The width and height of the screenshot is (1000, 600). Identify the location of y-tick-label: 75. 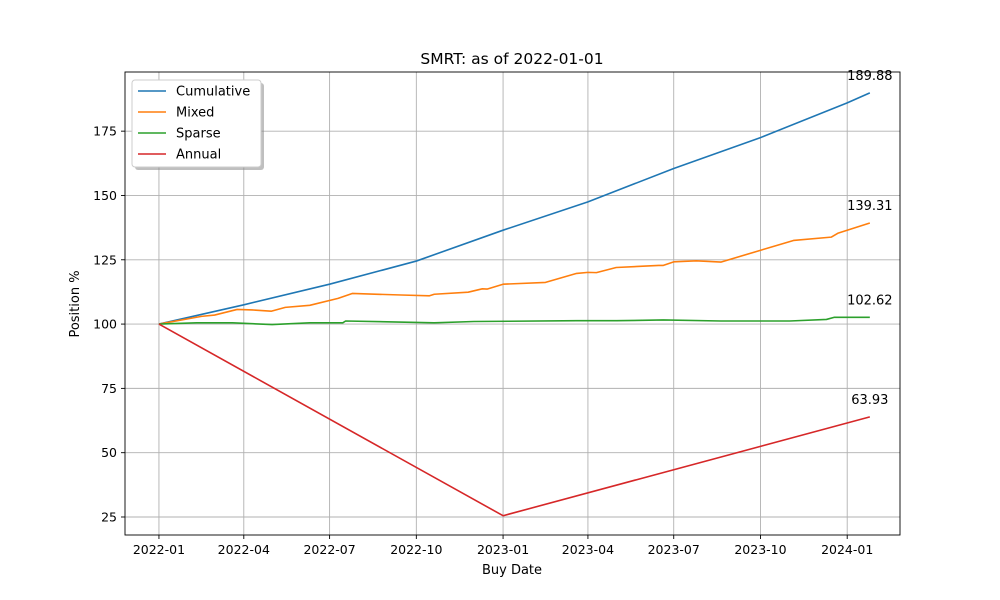
(109, 388).